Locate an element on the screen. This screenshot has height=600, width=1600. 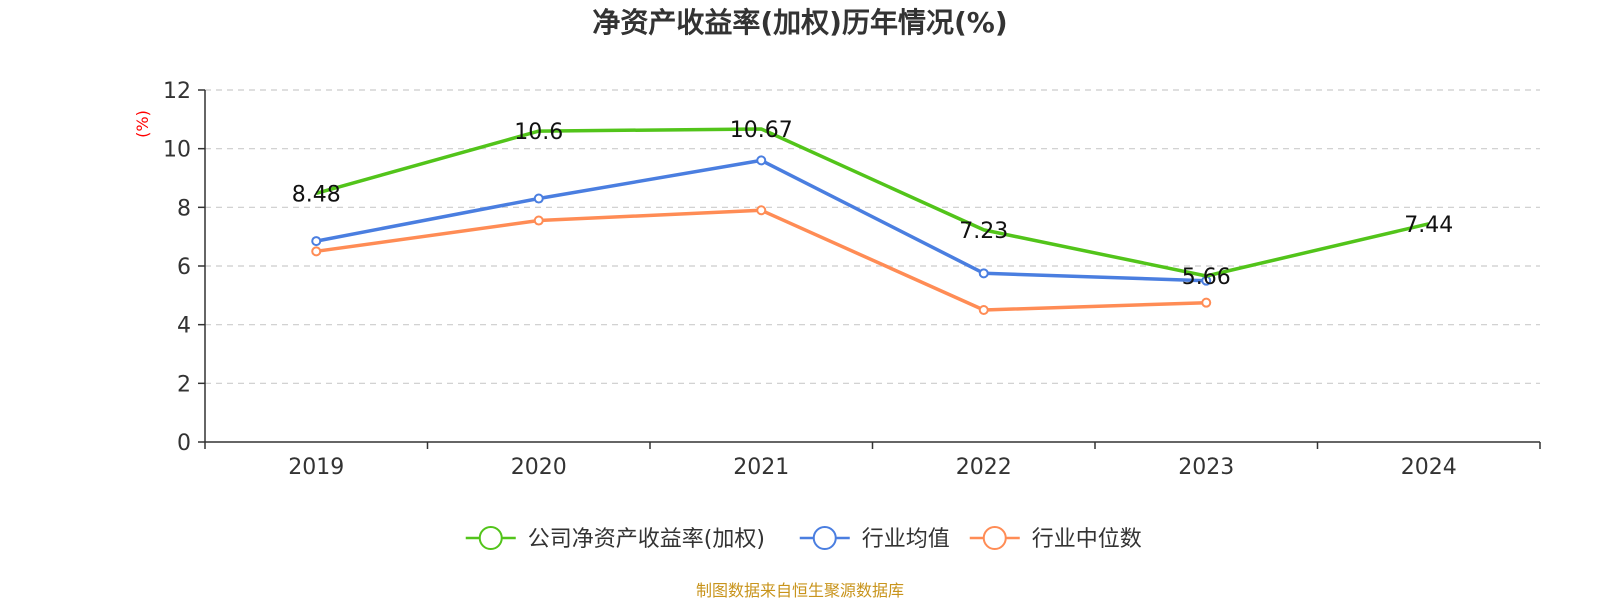
data-label: 7.23 is located at coordinates (983, 231).